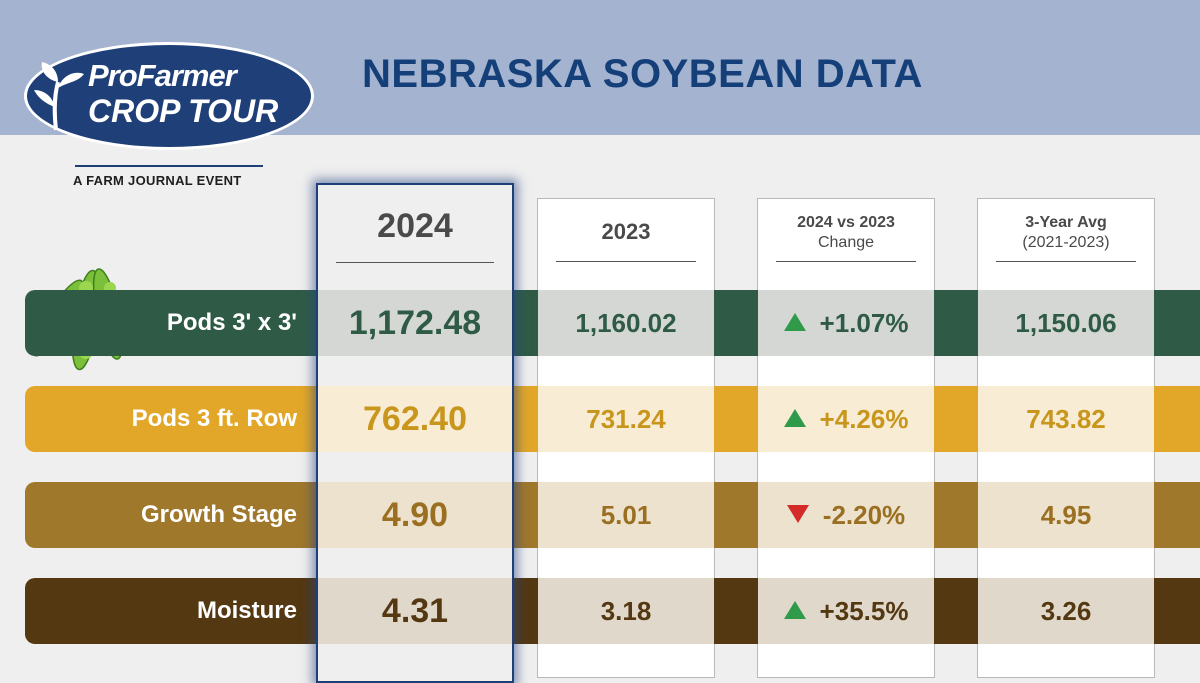 Image resolution: width=1200 pixels, height=683 pixels. I want to click on change-value: -2.20%, so click(864, 515).